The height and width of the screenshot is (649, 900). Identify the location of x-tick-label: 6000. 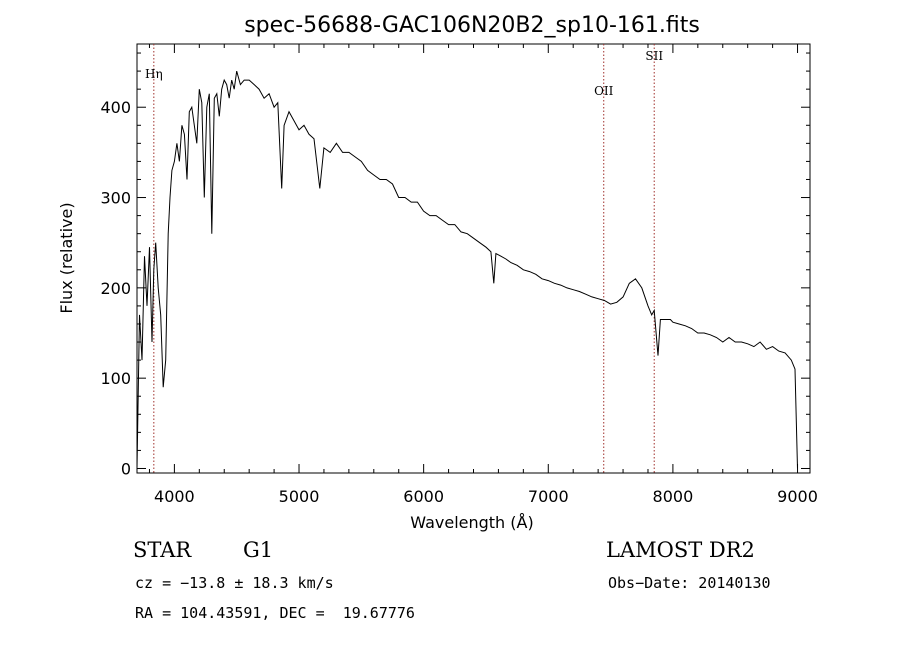
(423, 496).